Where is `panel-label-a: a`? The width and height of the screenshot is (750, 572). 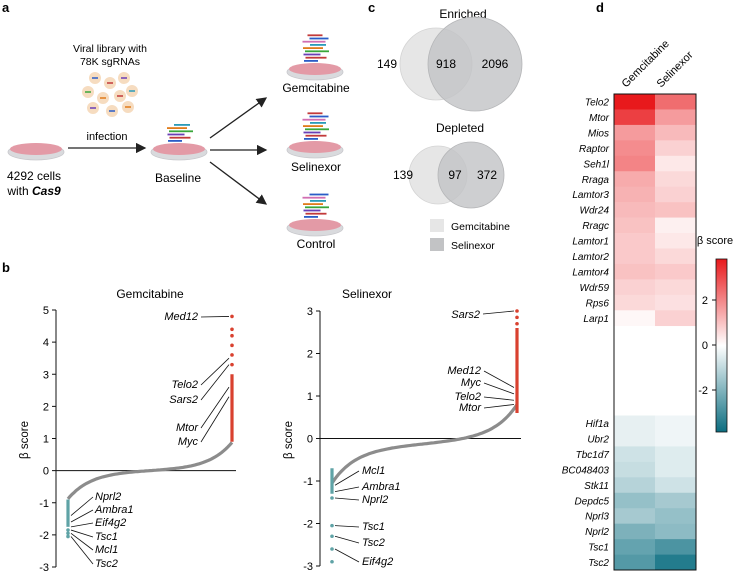 panel-label-a: a is located at coordinates (6, 7).